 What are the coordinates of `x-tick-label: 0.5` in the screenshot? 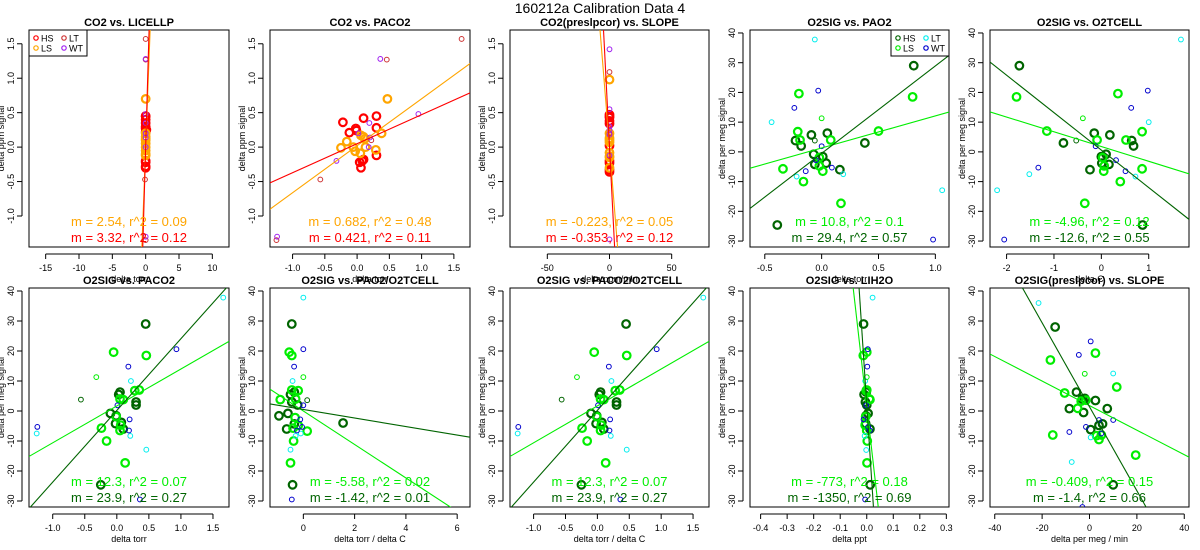 It's located at (878, 268).